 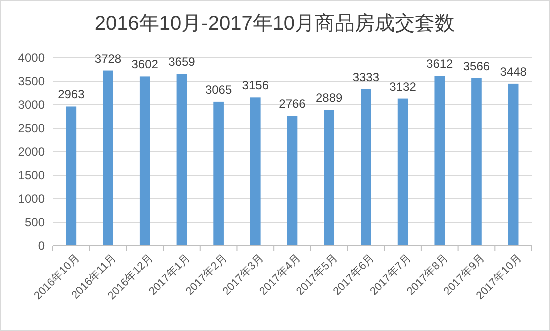 I want to click on data-label: 3448, so click(x=514, y=71).